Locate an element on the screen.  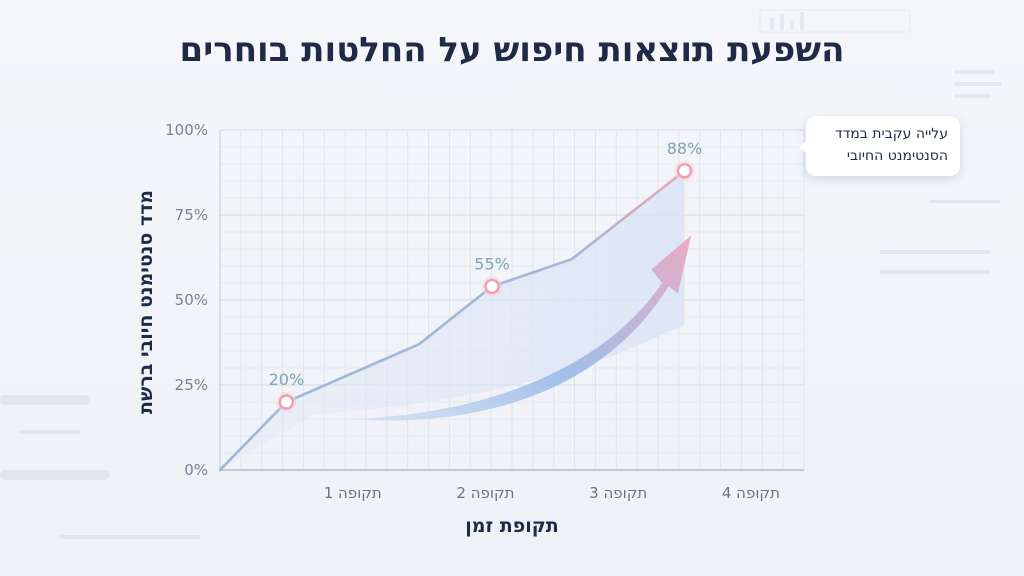
chart-title: השפעת תוצאות חיפוש על החלטות בוחרים is located at coordinates (512, 50).